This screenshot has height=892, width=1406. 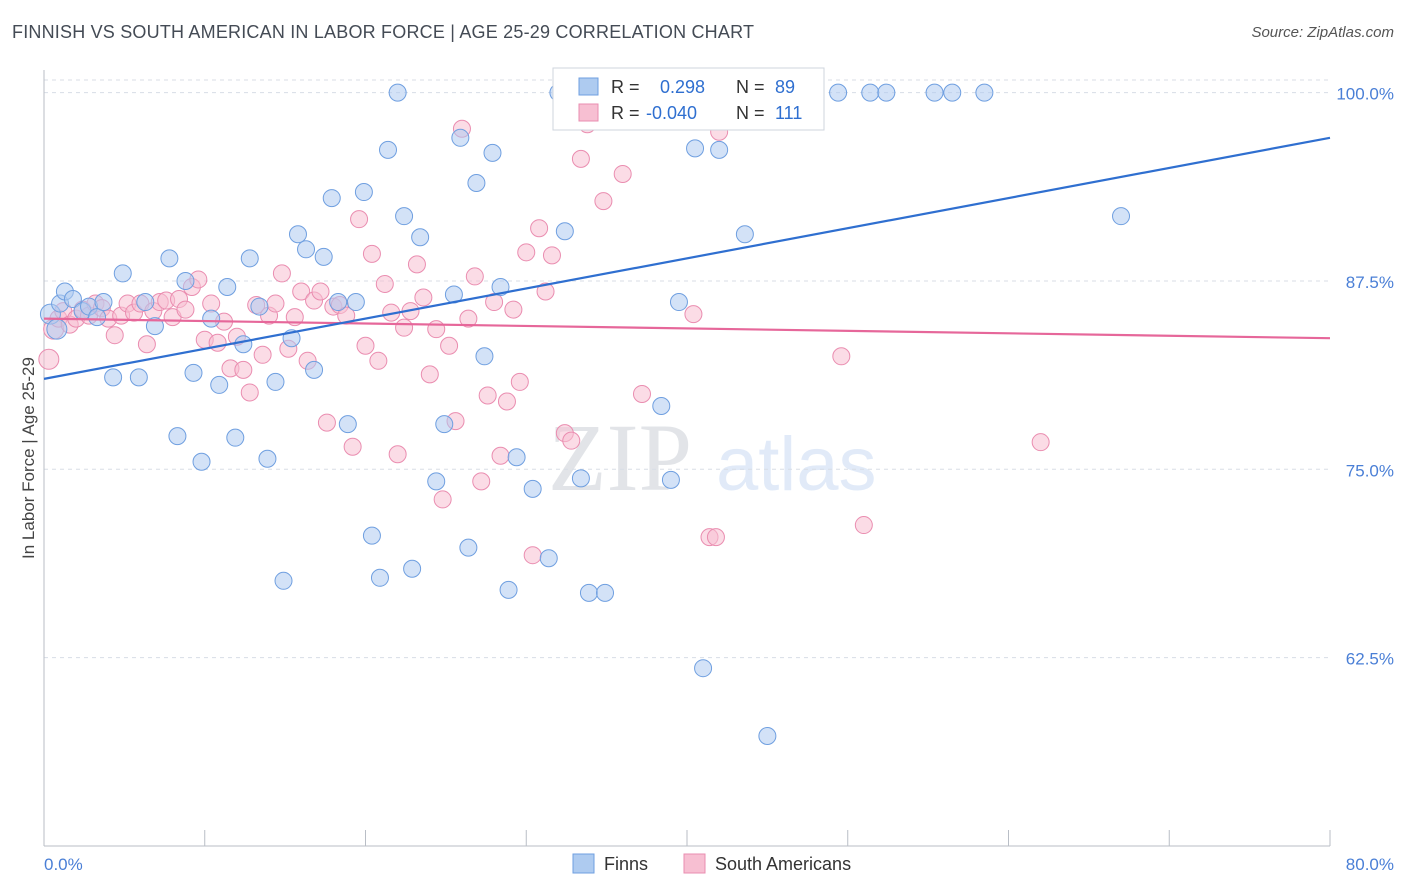 I want to click on stats-sa-swatch, so click(x=588, y=112).